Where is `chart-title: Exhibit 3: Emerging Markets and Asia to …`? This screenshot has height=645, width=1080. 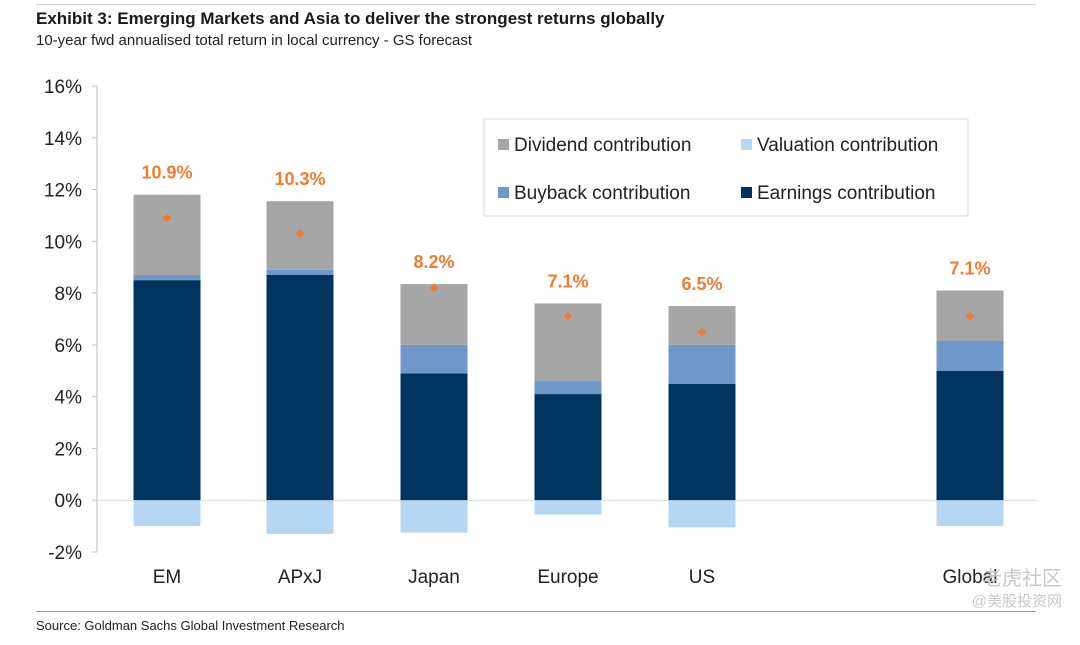
chart-title: Exhibit 3: Emerging Markets and Asia to … is located at coordinates (350, 18).